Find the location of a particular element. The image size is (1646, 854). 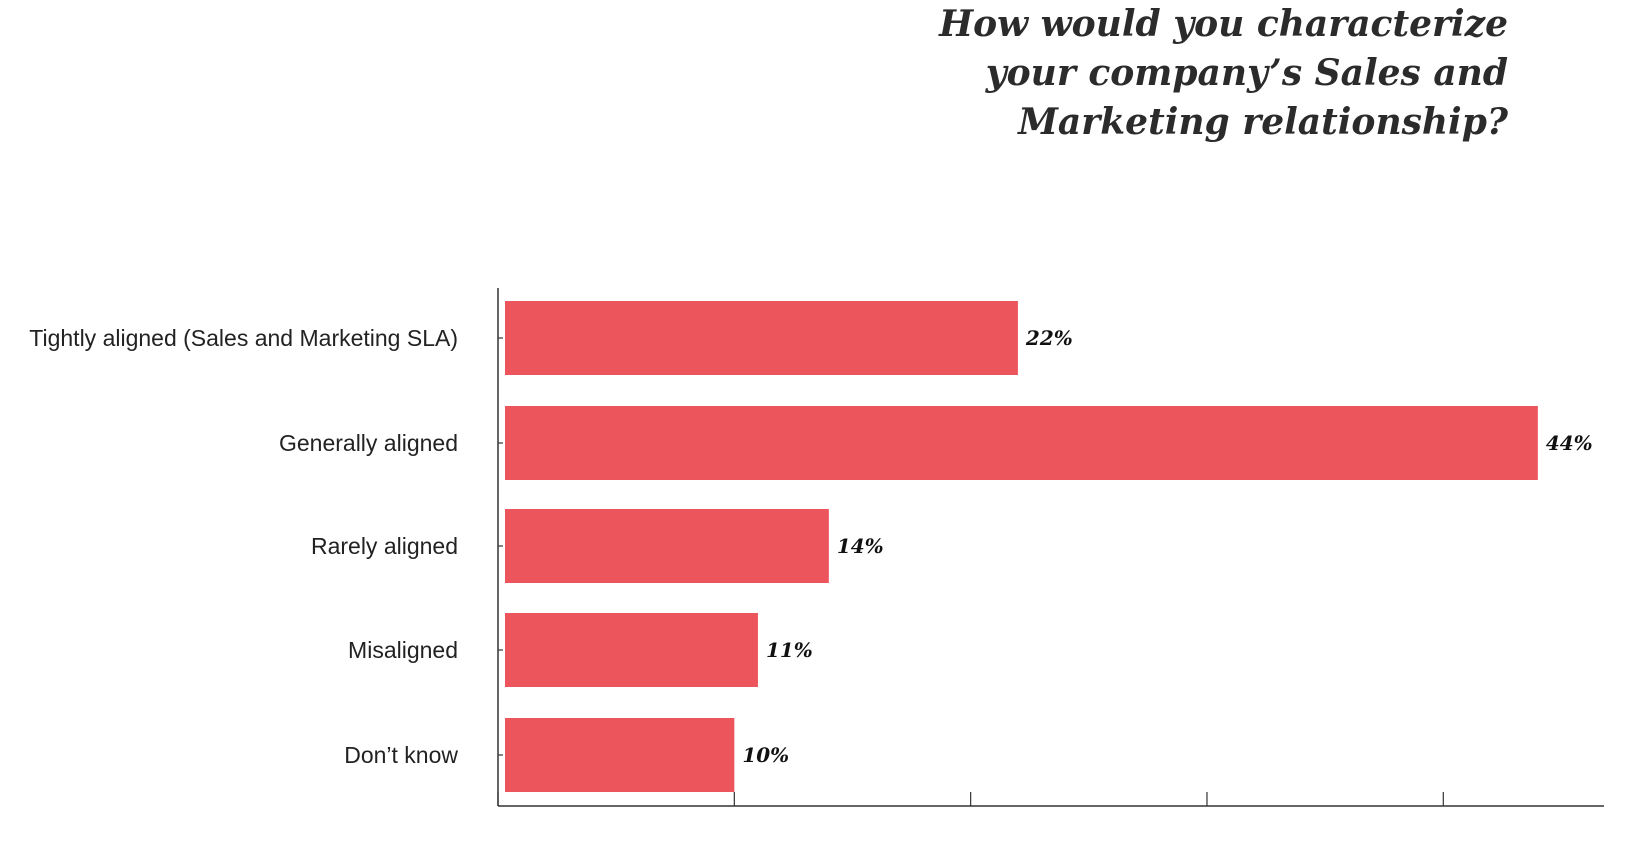

value-label-2: 14% is located at coordinates (860, 546).